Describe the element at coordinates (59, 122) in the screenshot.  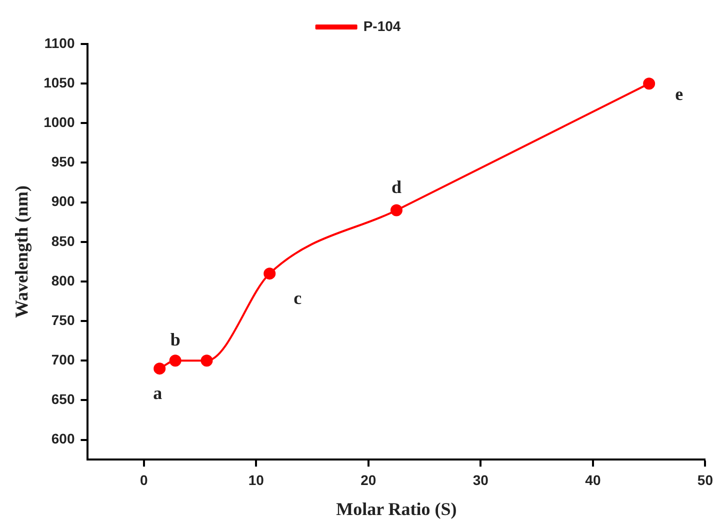
I see `y-tick-label: 1000` at that location.